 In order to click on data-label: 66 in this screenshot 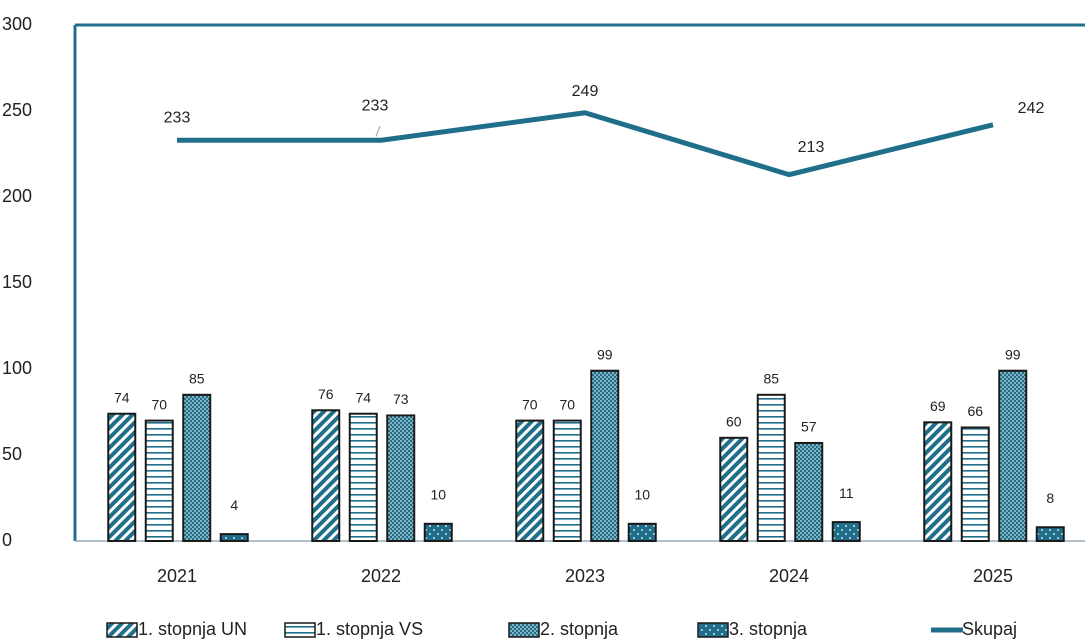, I will do `click(975, 411)`.